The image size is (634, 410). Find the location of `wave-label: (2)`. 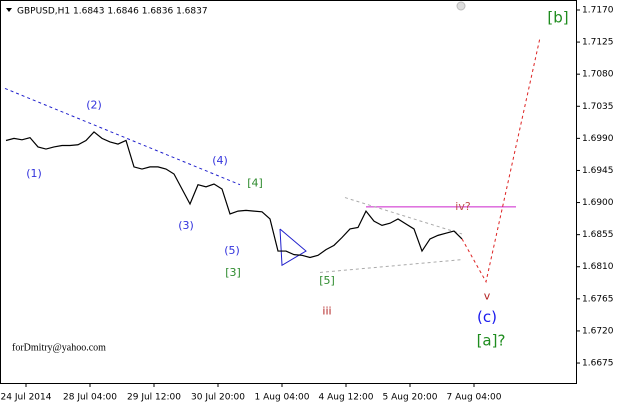

wave-label: (2) is located at coordinates (94, 105).